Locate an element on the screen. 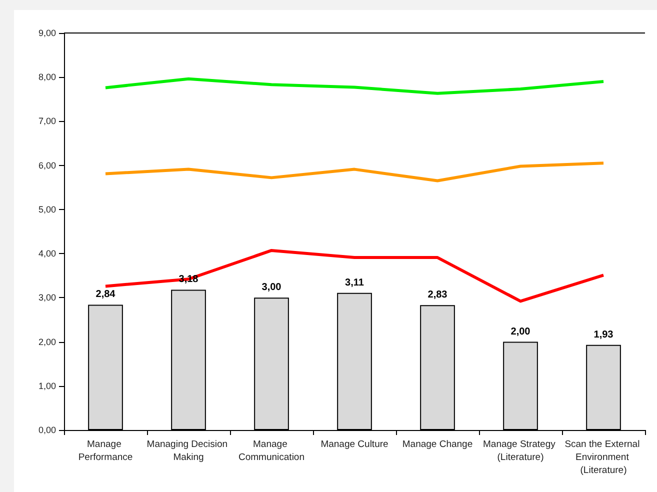 This screenshot has height=492, width=657. x-tick-label: Manage Change is located at coordinates (437, 444).